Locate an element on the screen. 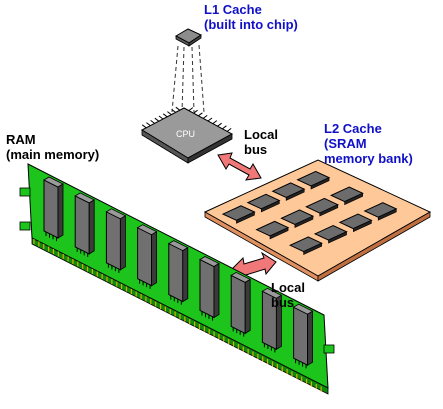 Image resolution: width=443 pixels, height=409 pixels. l1-cache-die-icon is located at coordinates (188, 37).